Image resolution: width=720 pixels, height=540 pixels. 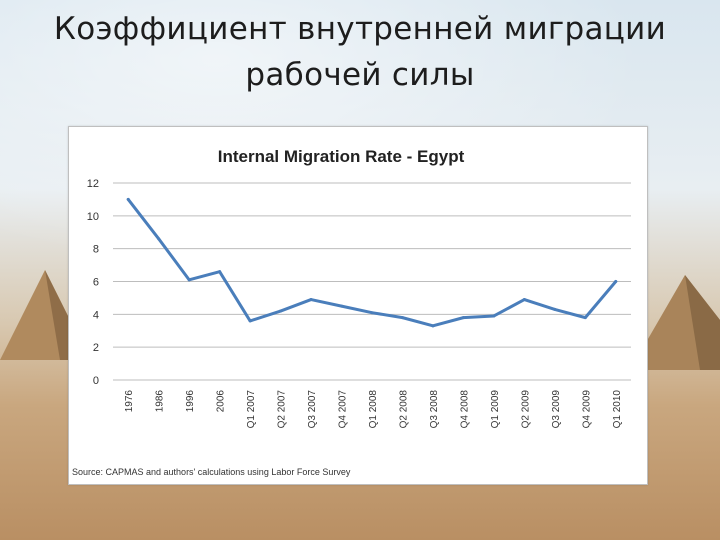 What do you see at coordinates (129, 401) in the screenshot?
I see `x-tick-label: 1976` at bounding box center [129, 401].